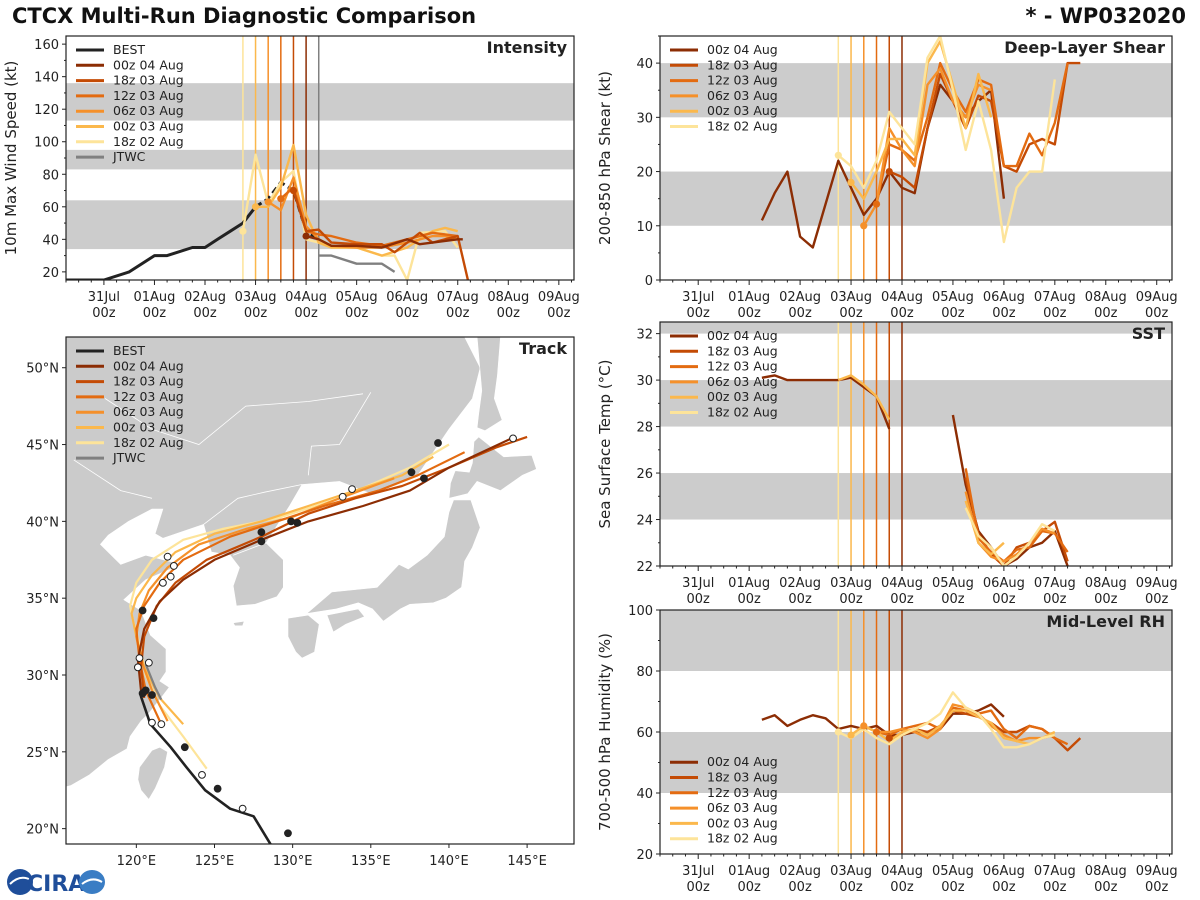 This screenshot has width=1200, height=900. Describe the element at coordinates (458, 297) in the screenshot. I see `intensity-xtick-date-07aug: 07Aug` at that location.